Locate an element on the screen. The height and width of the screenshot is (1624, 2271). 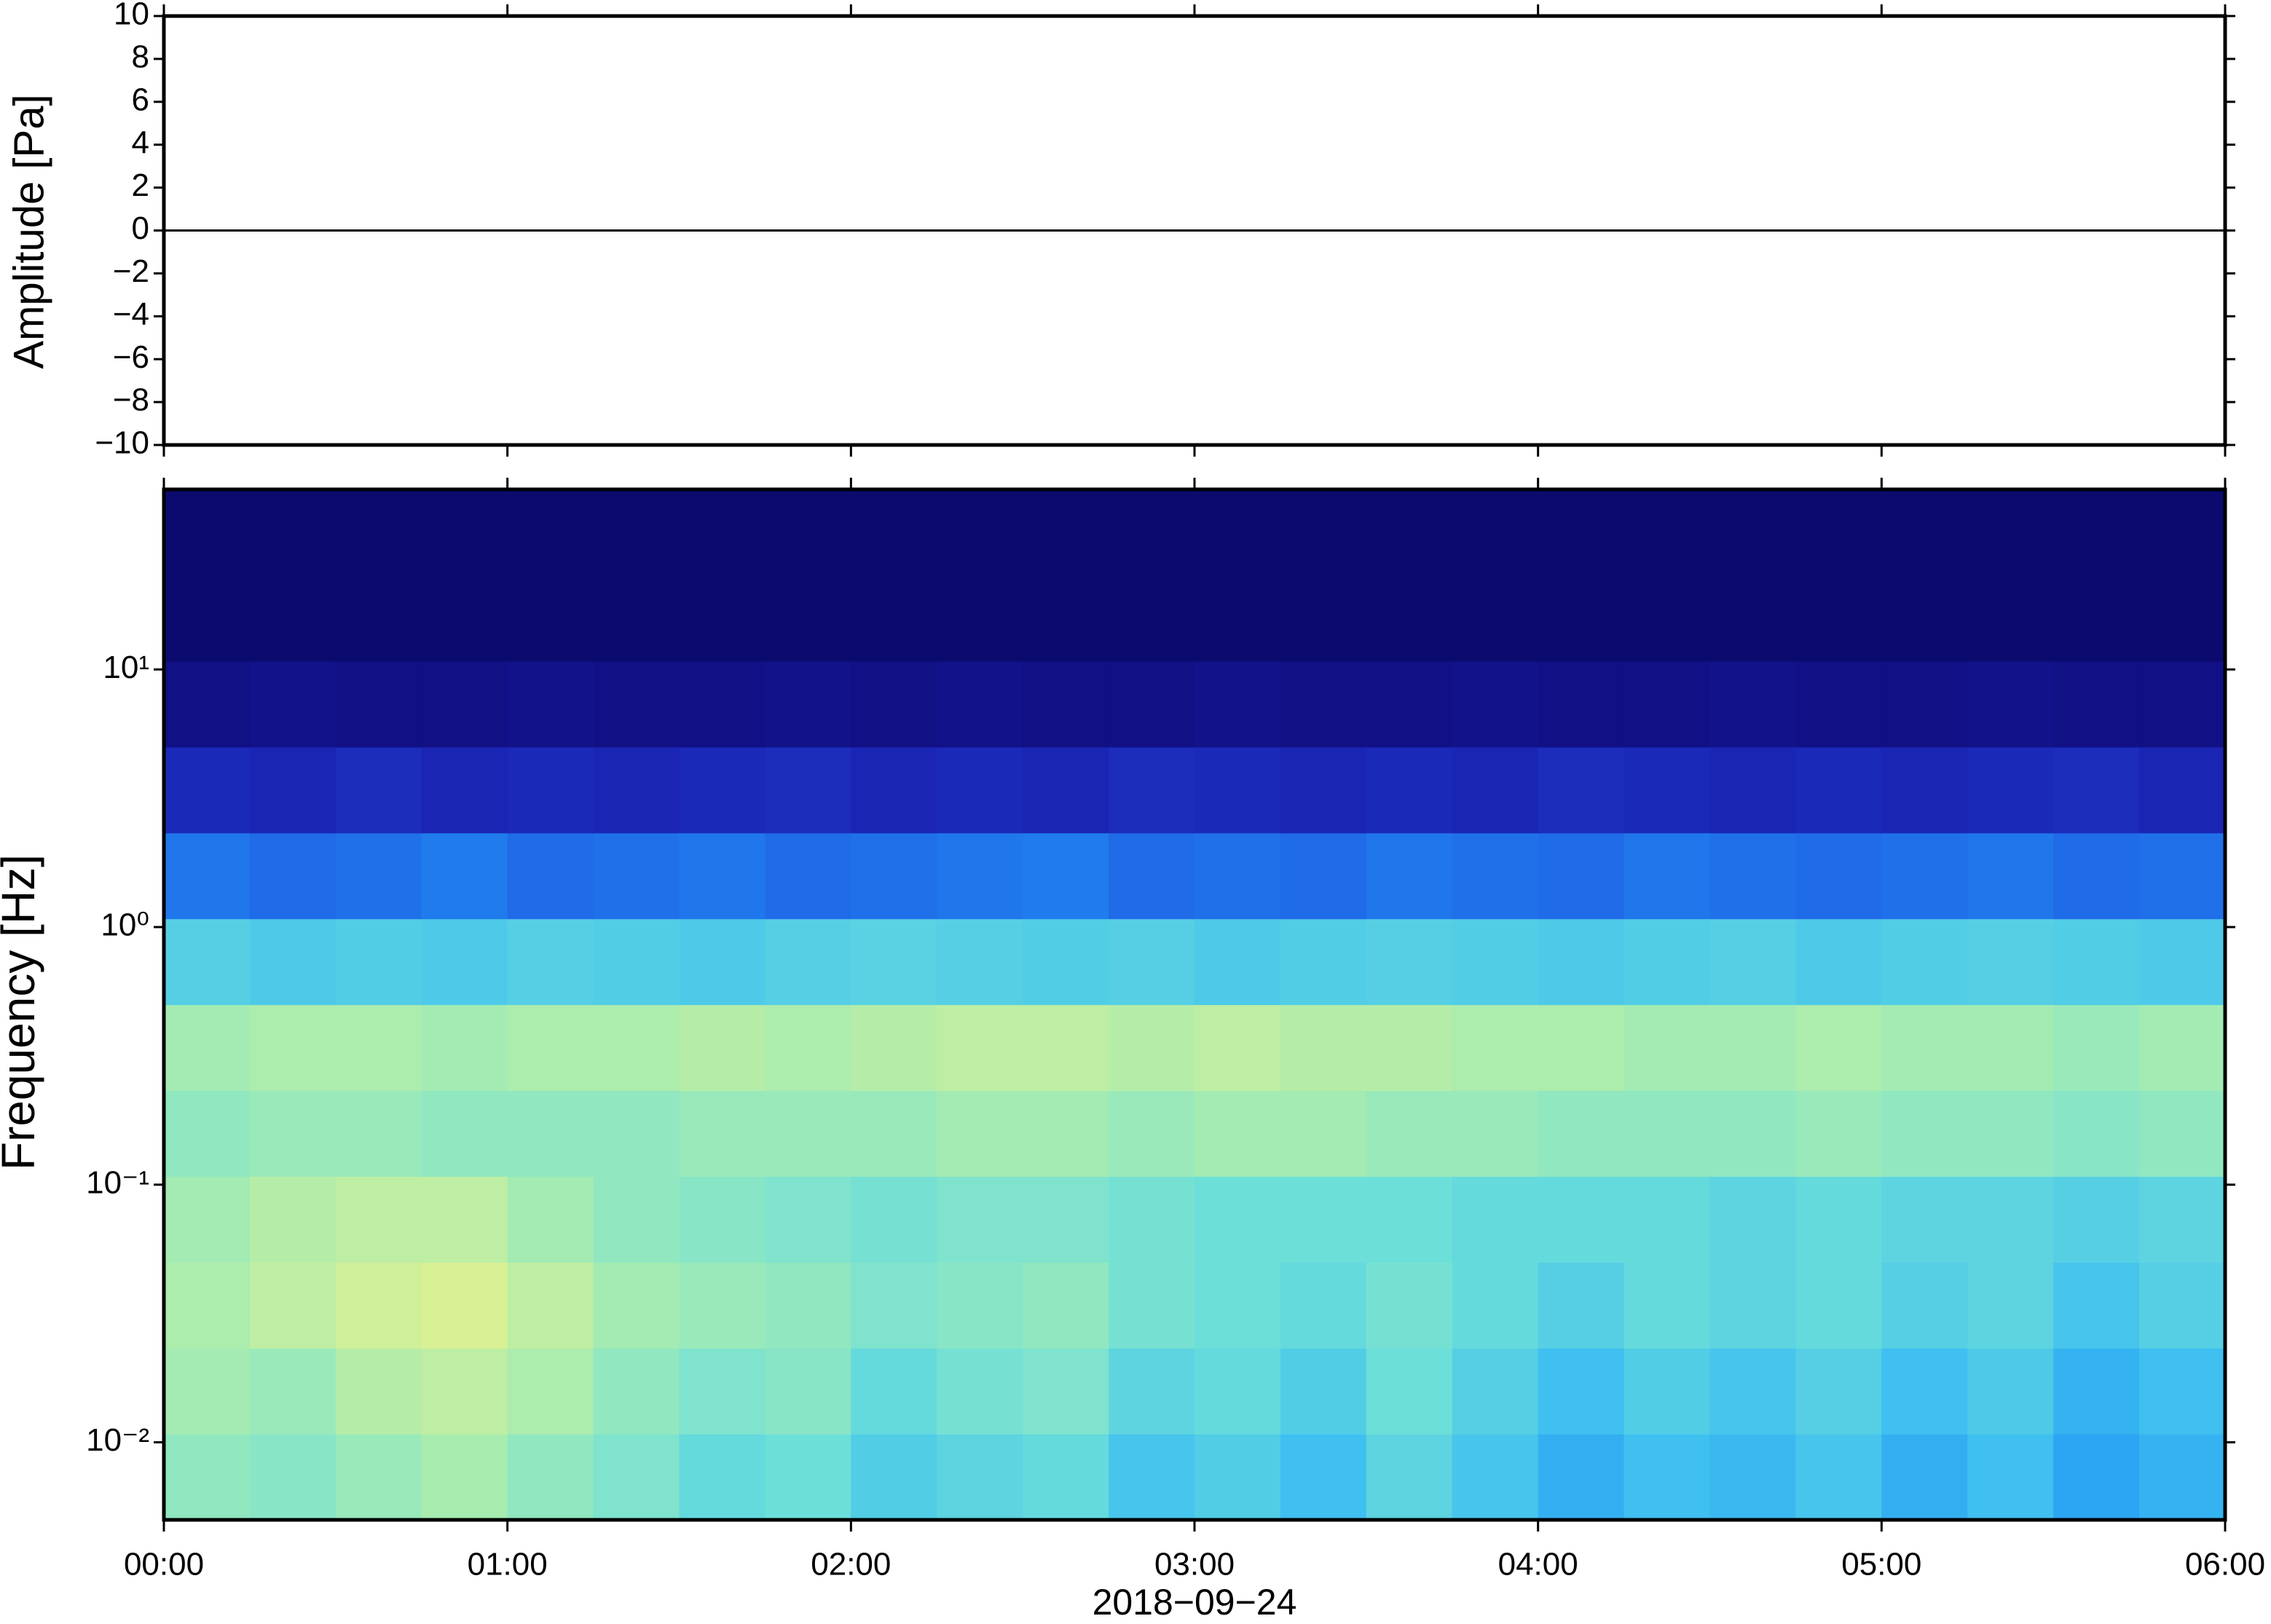
x-tick-label: 01:00 is located at coordinates (508, 1564).